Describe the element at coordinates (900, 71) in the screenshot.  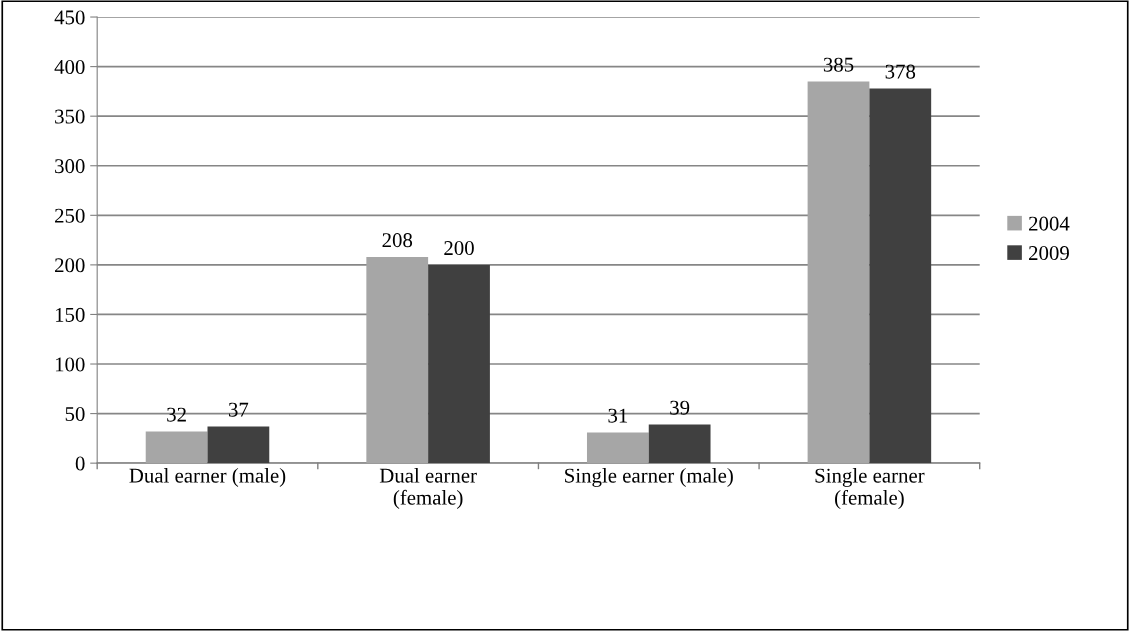
I see `data-label: 378` at that location.